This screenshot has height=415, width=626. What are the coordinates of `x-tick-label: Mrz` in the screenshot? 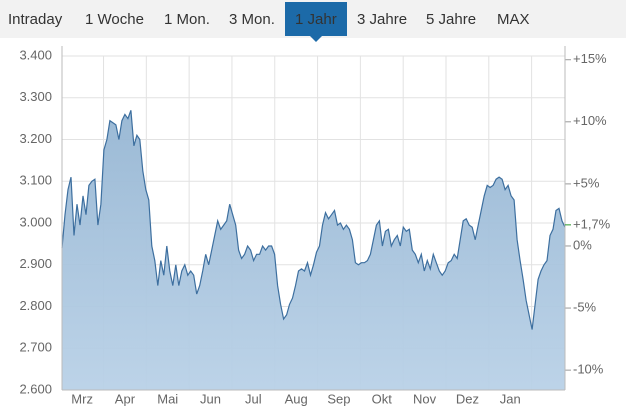 It's located at (82, 398).